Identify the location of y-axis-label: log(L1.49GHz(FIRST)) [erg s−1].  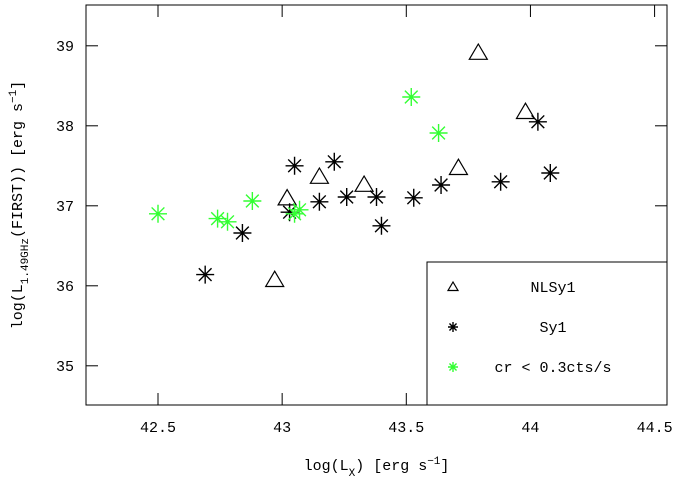
(20, 205).